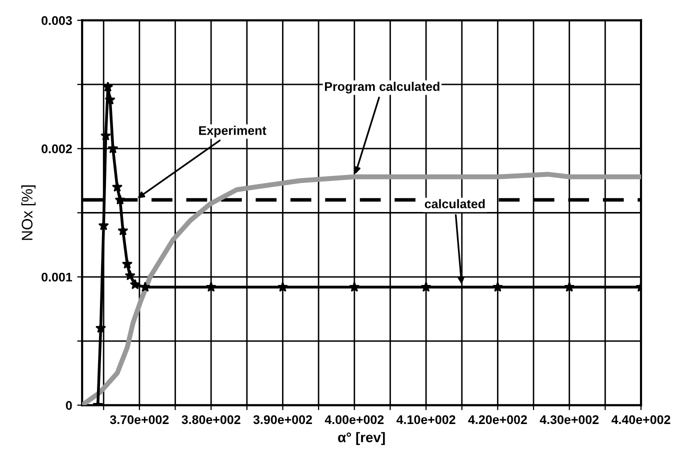 The width and height of the screenshot is (690, 462). I want to click on annotation: calculated, so click(454, 203).